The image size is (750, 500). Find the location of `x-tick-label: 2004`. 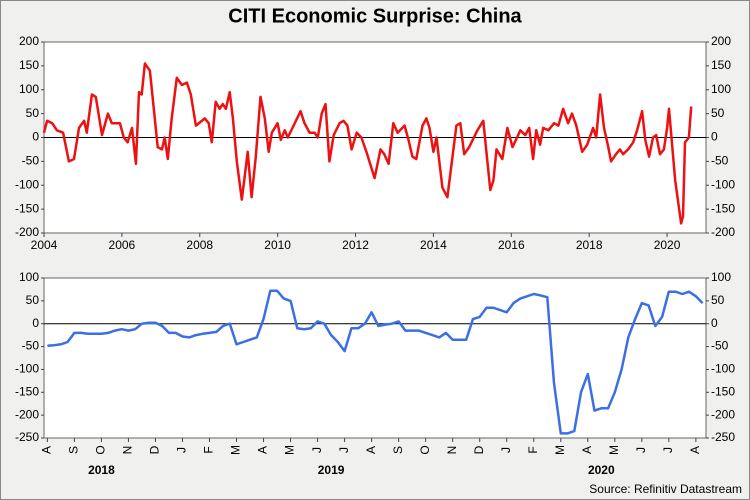

x-tick-label: 2004 is located at coordinates (44, 245).